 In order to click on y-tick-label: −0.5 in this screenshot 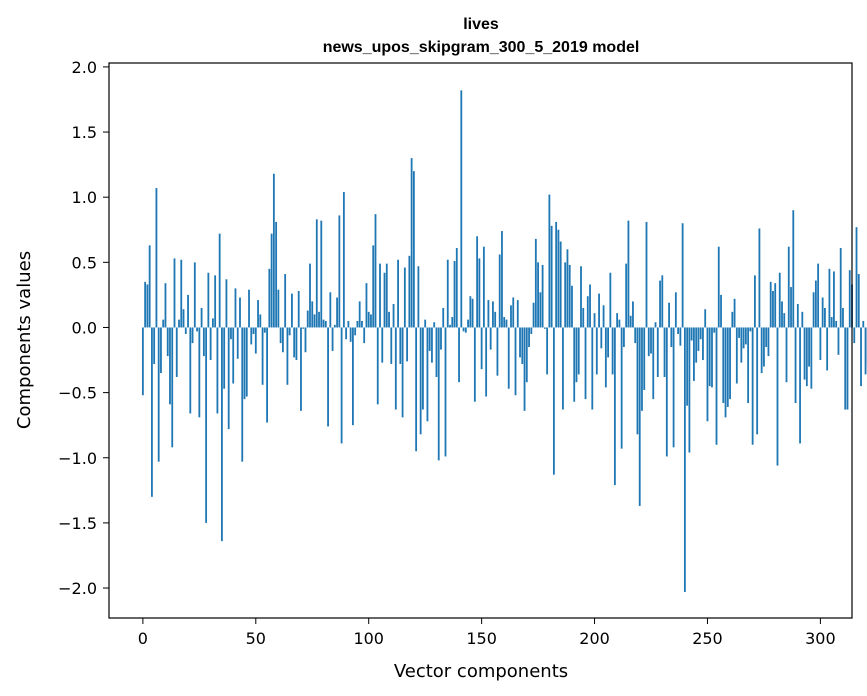, I will do `click(77, 393)`.